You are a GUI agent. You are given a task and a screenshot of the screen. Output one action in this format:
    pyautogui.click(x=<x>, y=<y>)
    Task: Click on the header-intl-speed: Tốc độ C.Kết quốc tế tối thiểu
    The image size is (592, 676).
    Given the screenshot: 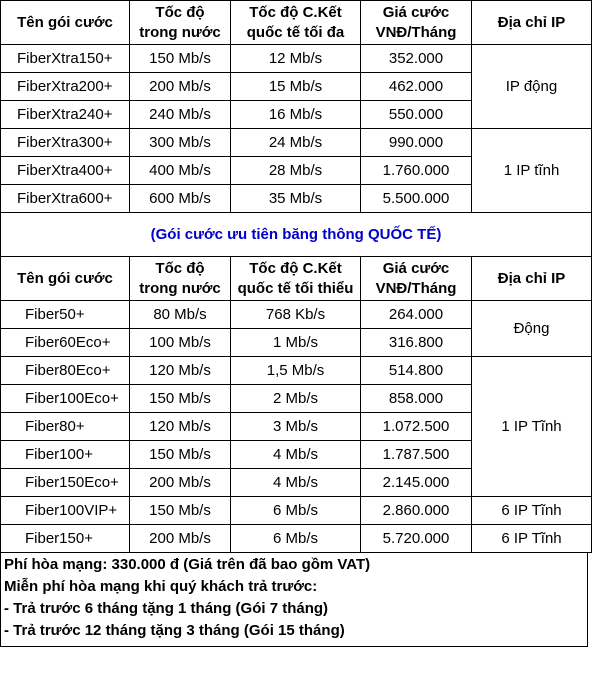 What is the action you would take?
    pyautogui.click(x=295, y=278)
    